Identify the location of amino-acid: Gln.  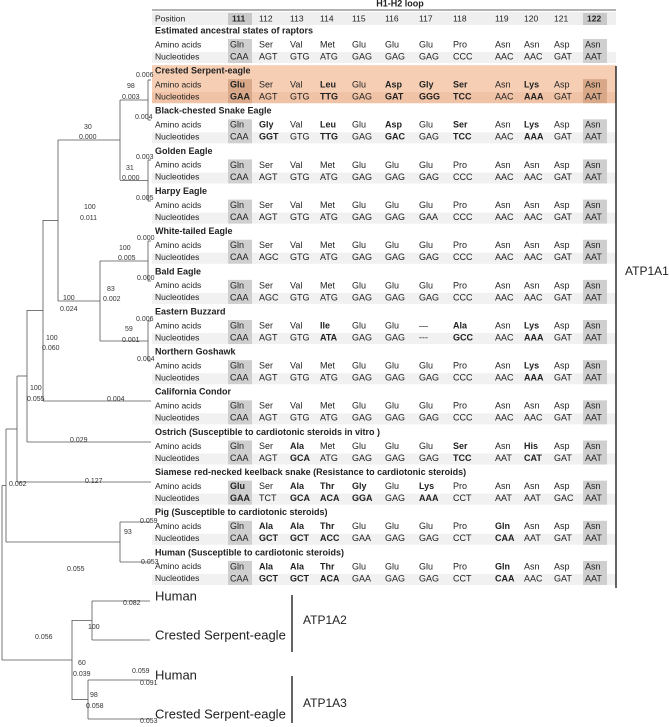
(237, 526).